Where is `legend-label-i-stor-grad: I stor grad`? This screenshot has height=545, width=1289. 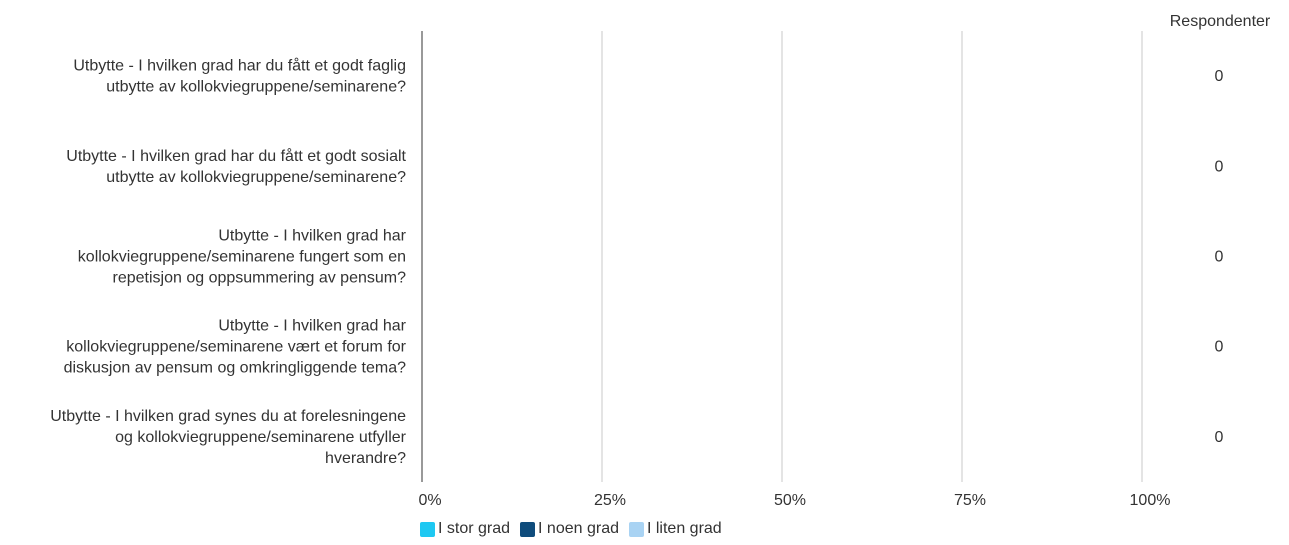
legend-label-i-stor-grad: I stor grad is located at coordinates (474, 528).